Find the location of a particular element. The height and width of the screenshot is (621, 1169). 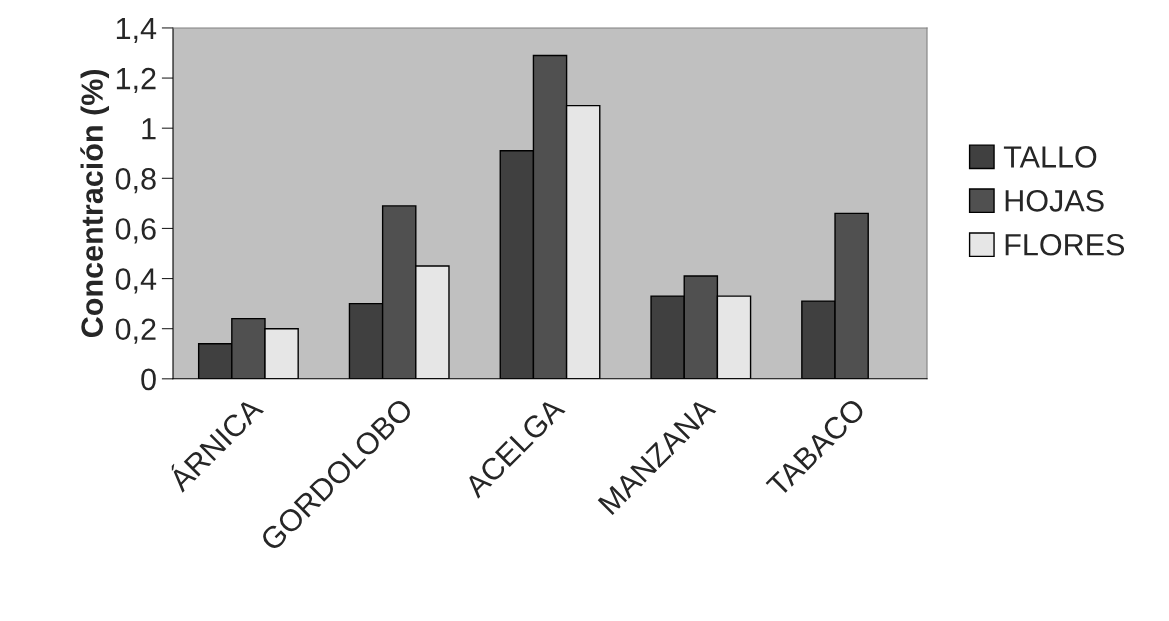

y-tick-label: 0,6 is located at coordinates (135, 231).